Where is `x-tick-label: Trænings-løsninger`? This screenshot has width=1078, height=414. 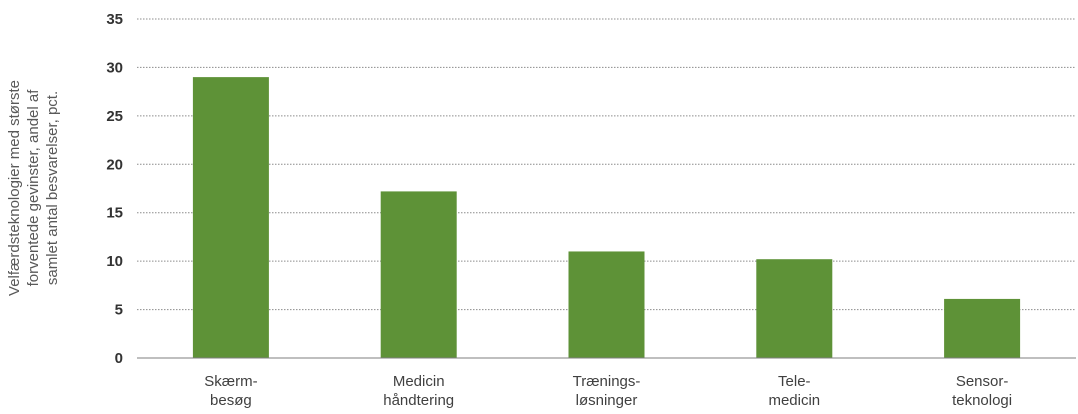 x-tick-label: Trænings-løsninger is located at coordinates (607, 391).